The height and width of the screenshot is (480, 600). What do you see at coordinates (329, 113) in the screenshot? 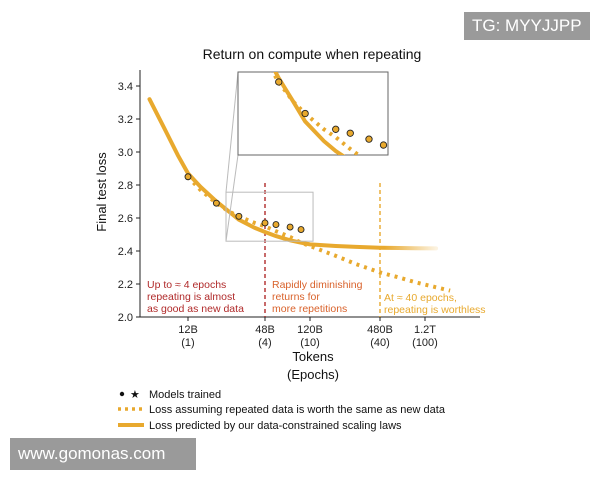
I see `inset-plot` at bounding box center [329, 113].